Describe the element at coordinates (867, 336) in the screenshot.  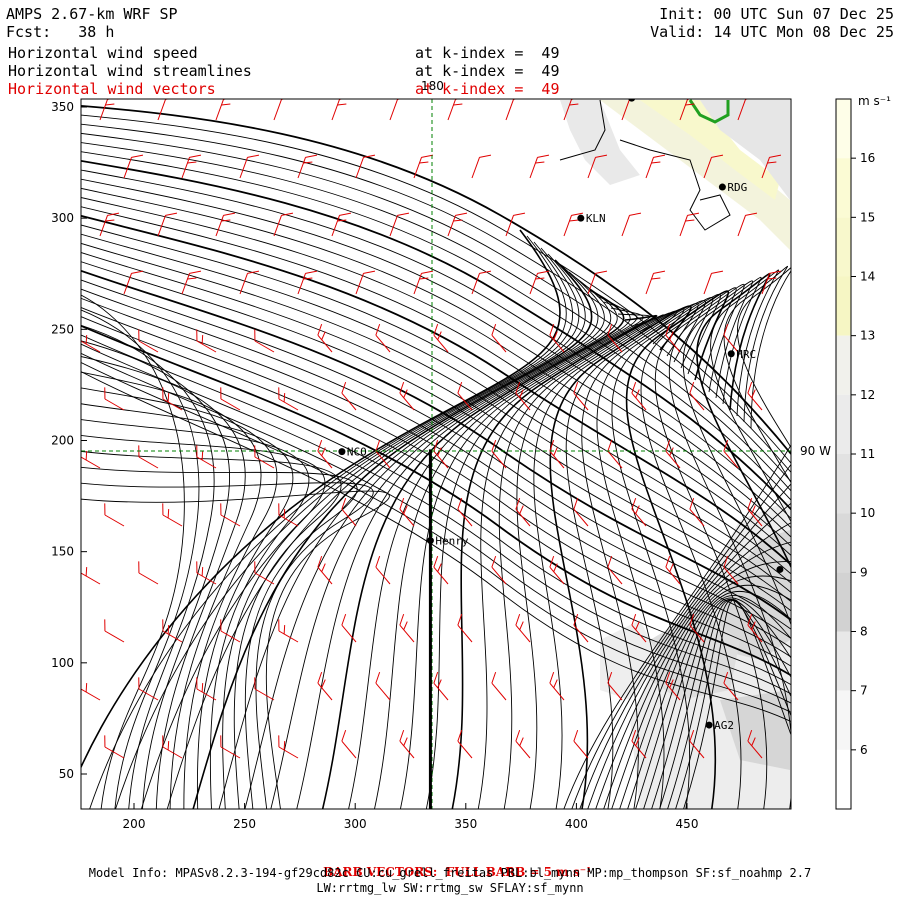
I see `colorbar-label: 13` at that location.